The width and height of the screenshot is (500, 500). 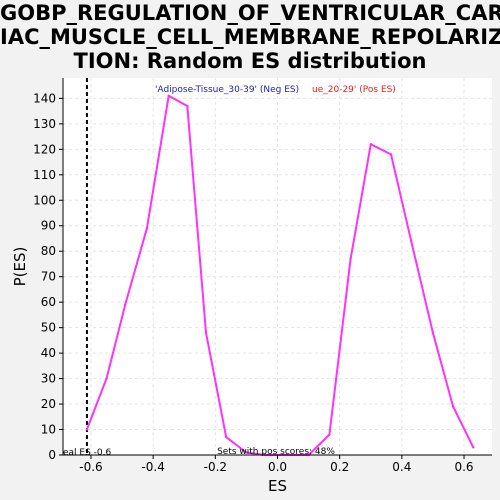 What do you see at coordinates (48, 277) in the screenshot?
I see `y-tick-label: 70` at bounding box center [48, 277].